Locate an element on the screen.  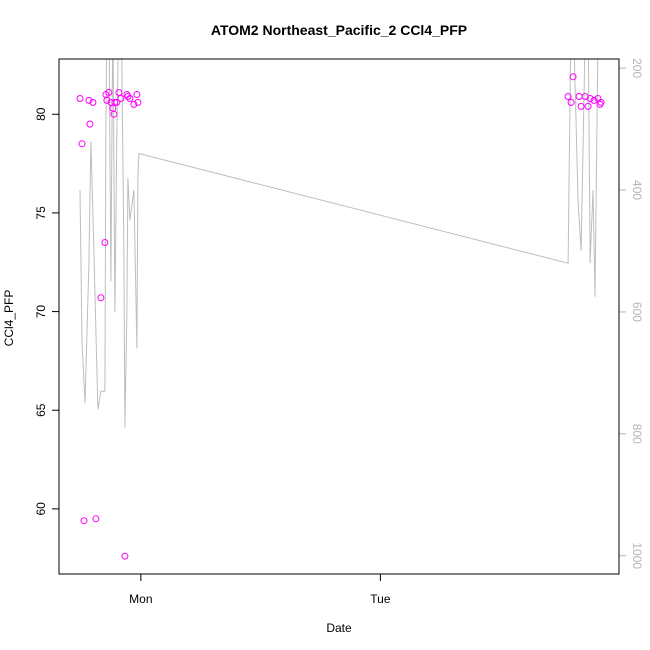
y-tick-label: 80 is located at coordinates (41, 114).